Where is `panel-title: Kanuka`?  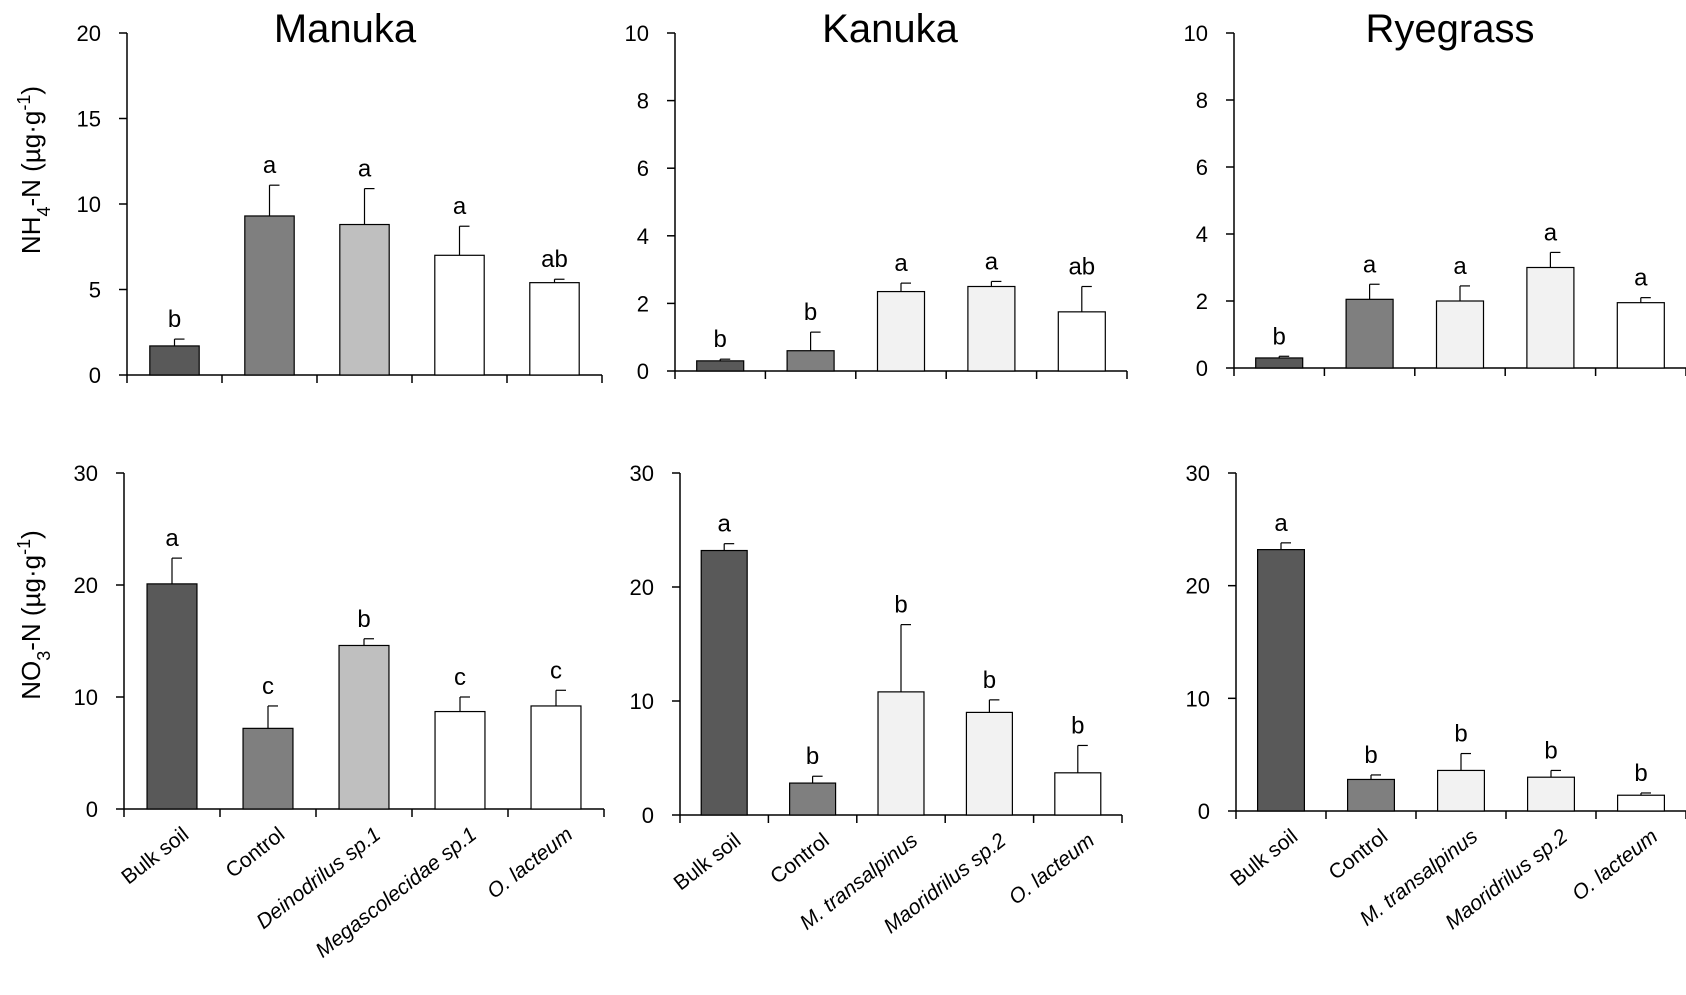 panel-title: Kanuka is located at coordinates (890, 29).